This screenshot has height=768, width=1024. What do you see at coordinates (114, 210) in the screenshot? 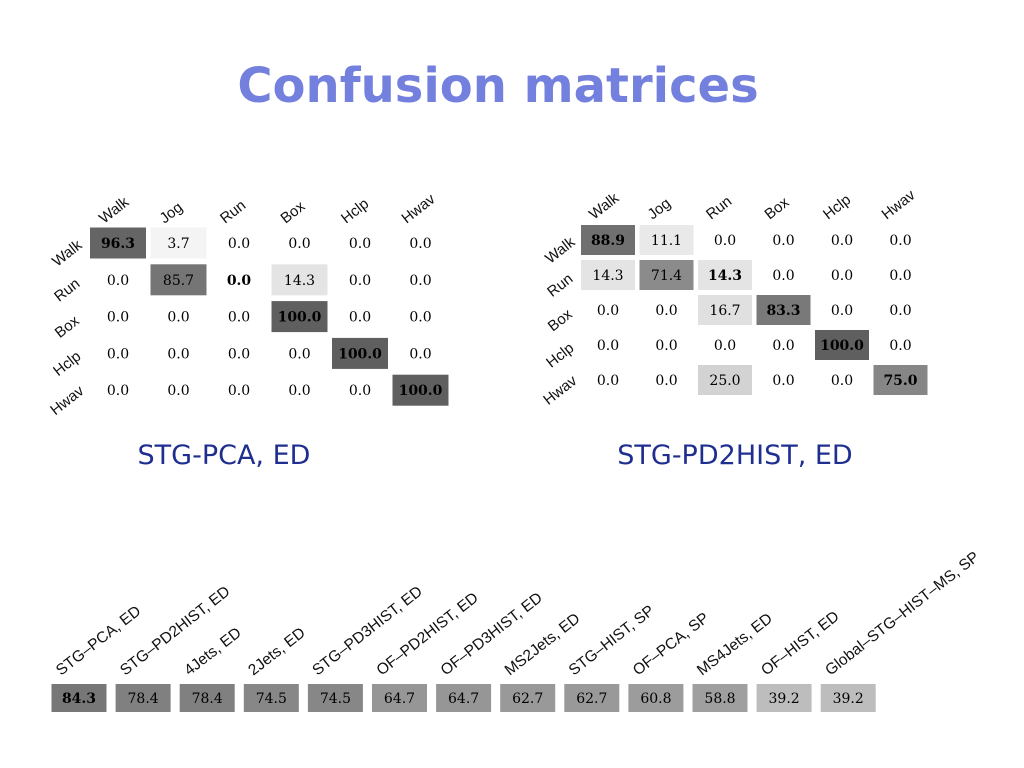
I see `col-label: Walk` at bounding box center [114, 210].